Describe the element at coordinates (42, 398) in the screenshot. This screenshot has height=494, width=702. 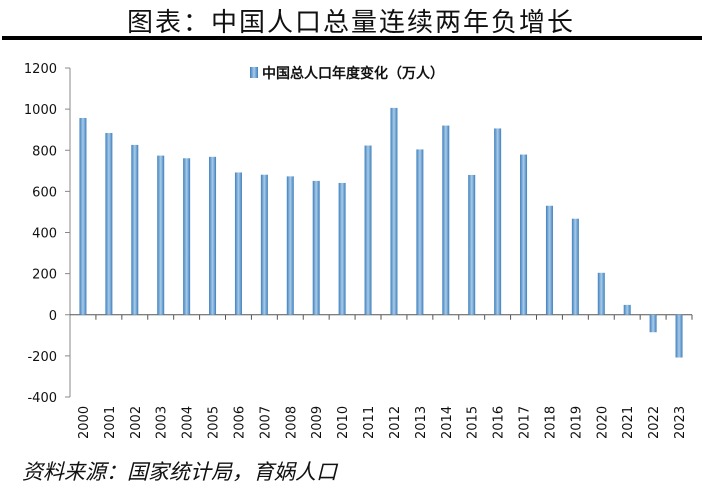
I see `y-tick-label: -400` at that location.